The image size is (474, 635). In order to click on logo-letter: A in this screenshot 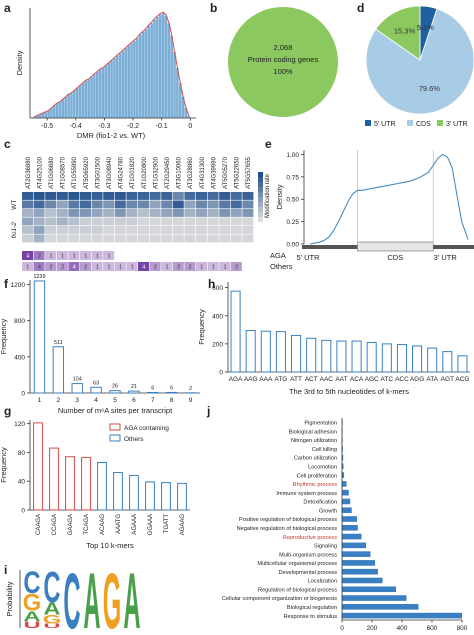, I will do `click(31, 617)`.